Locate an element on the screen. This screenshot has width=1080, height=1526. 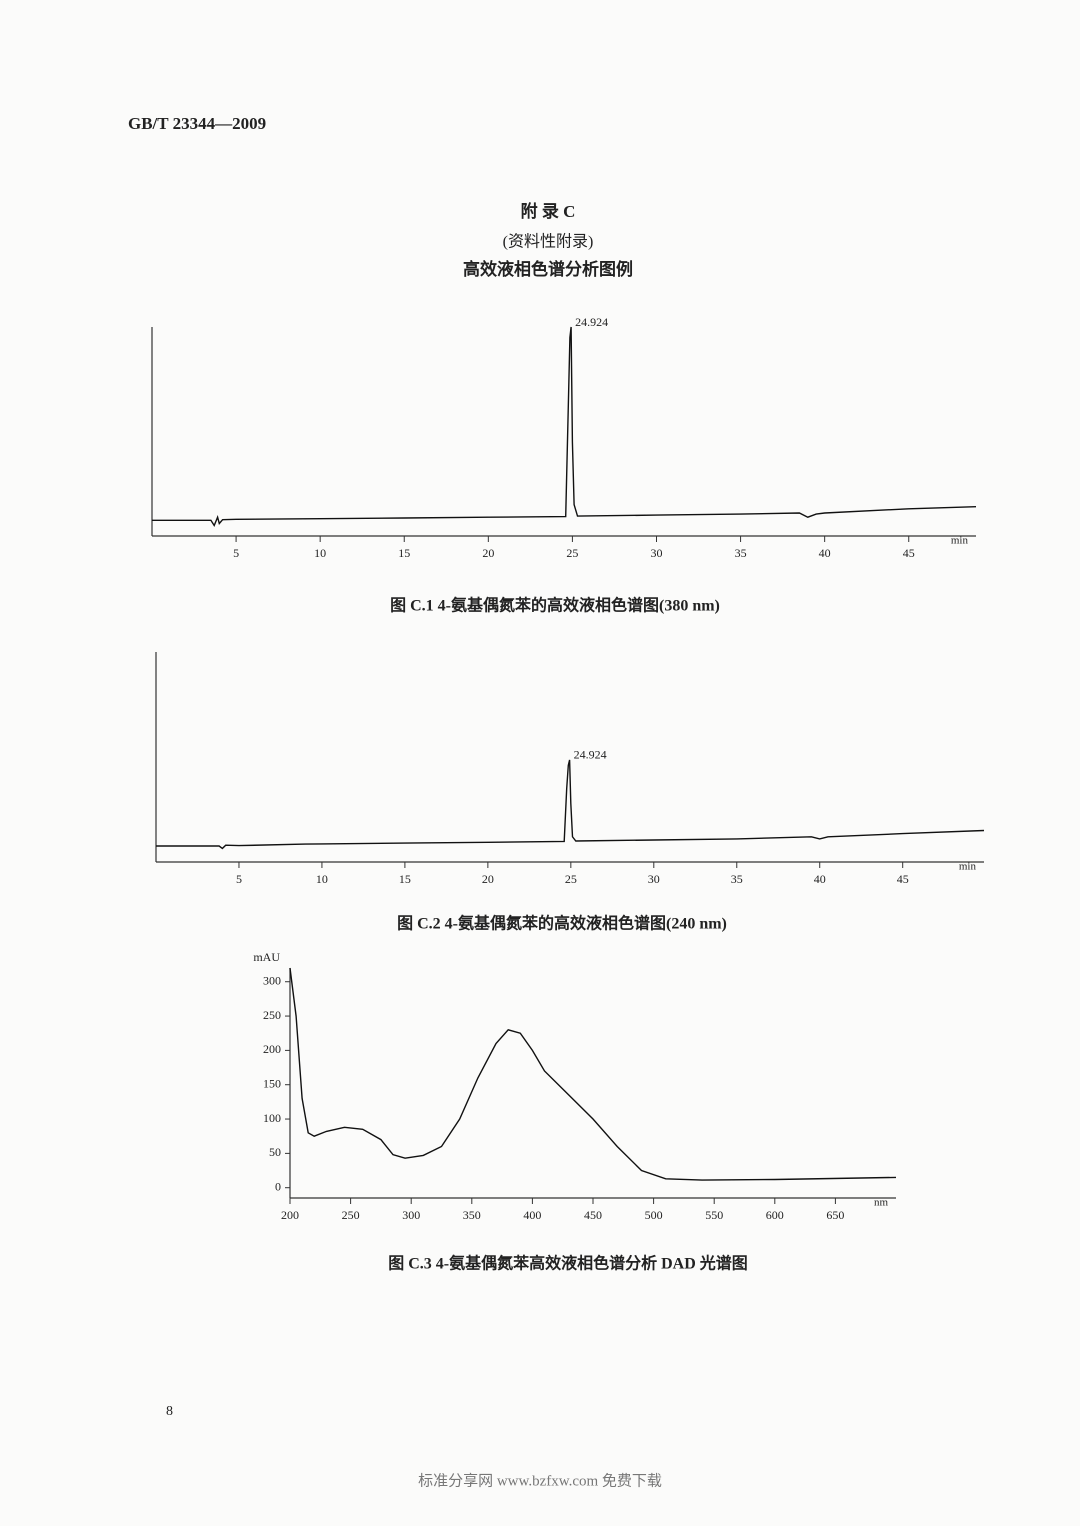
x-tick-label: 600 is located at coordinates (775, 1215).